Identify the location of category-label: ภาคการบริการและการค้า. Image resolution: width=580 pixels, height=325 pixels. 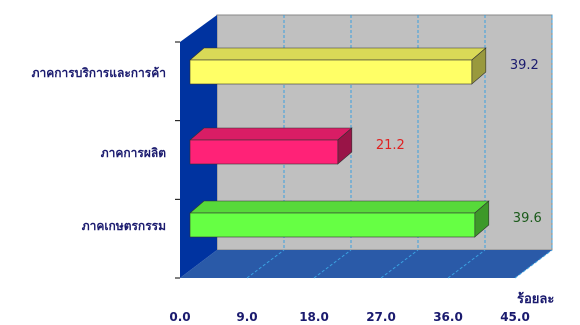
(99, 73).